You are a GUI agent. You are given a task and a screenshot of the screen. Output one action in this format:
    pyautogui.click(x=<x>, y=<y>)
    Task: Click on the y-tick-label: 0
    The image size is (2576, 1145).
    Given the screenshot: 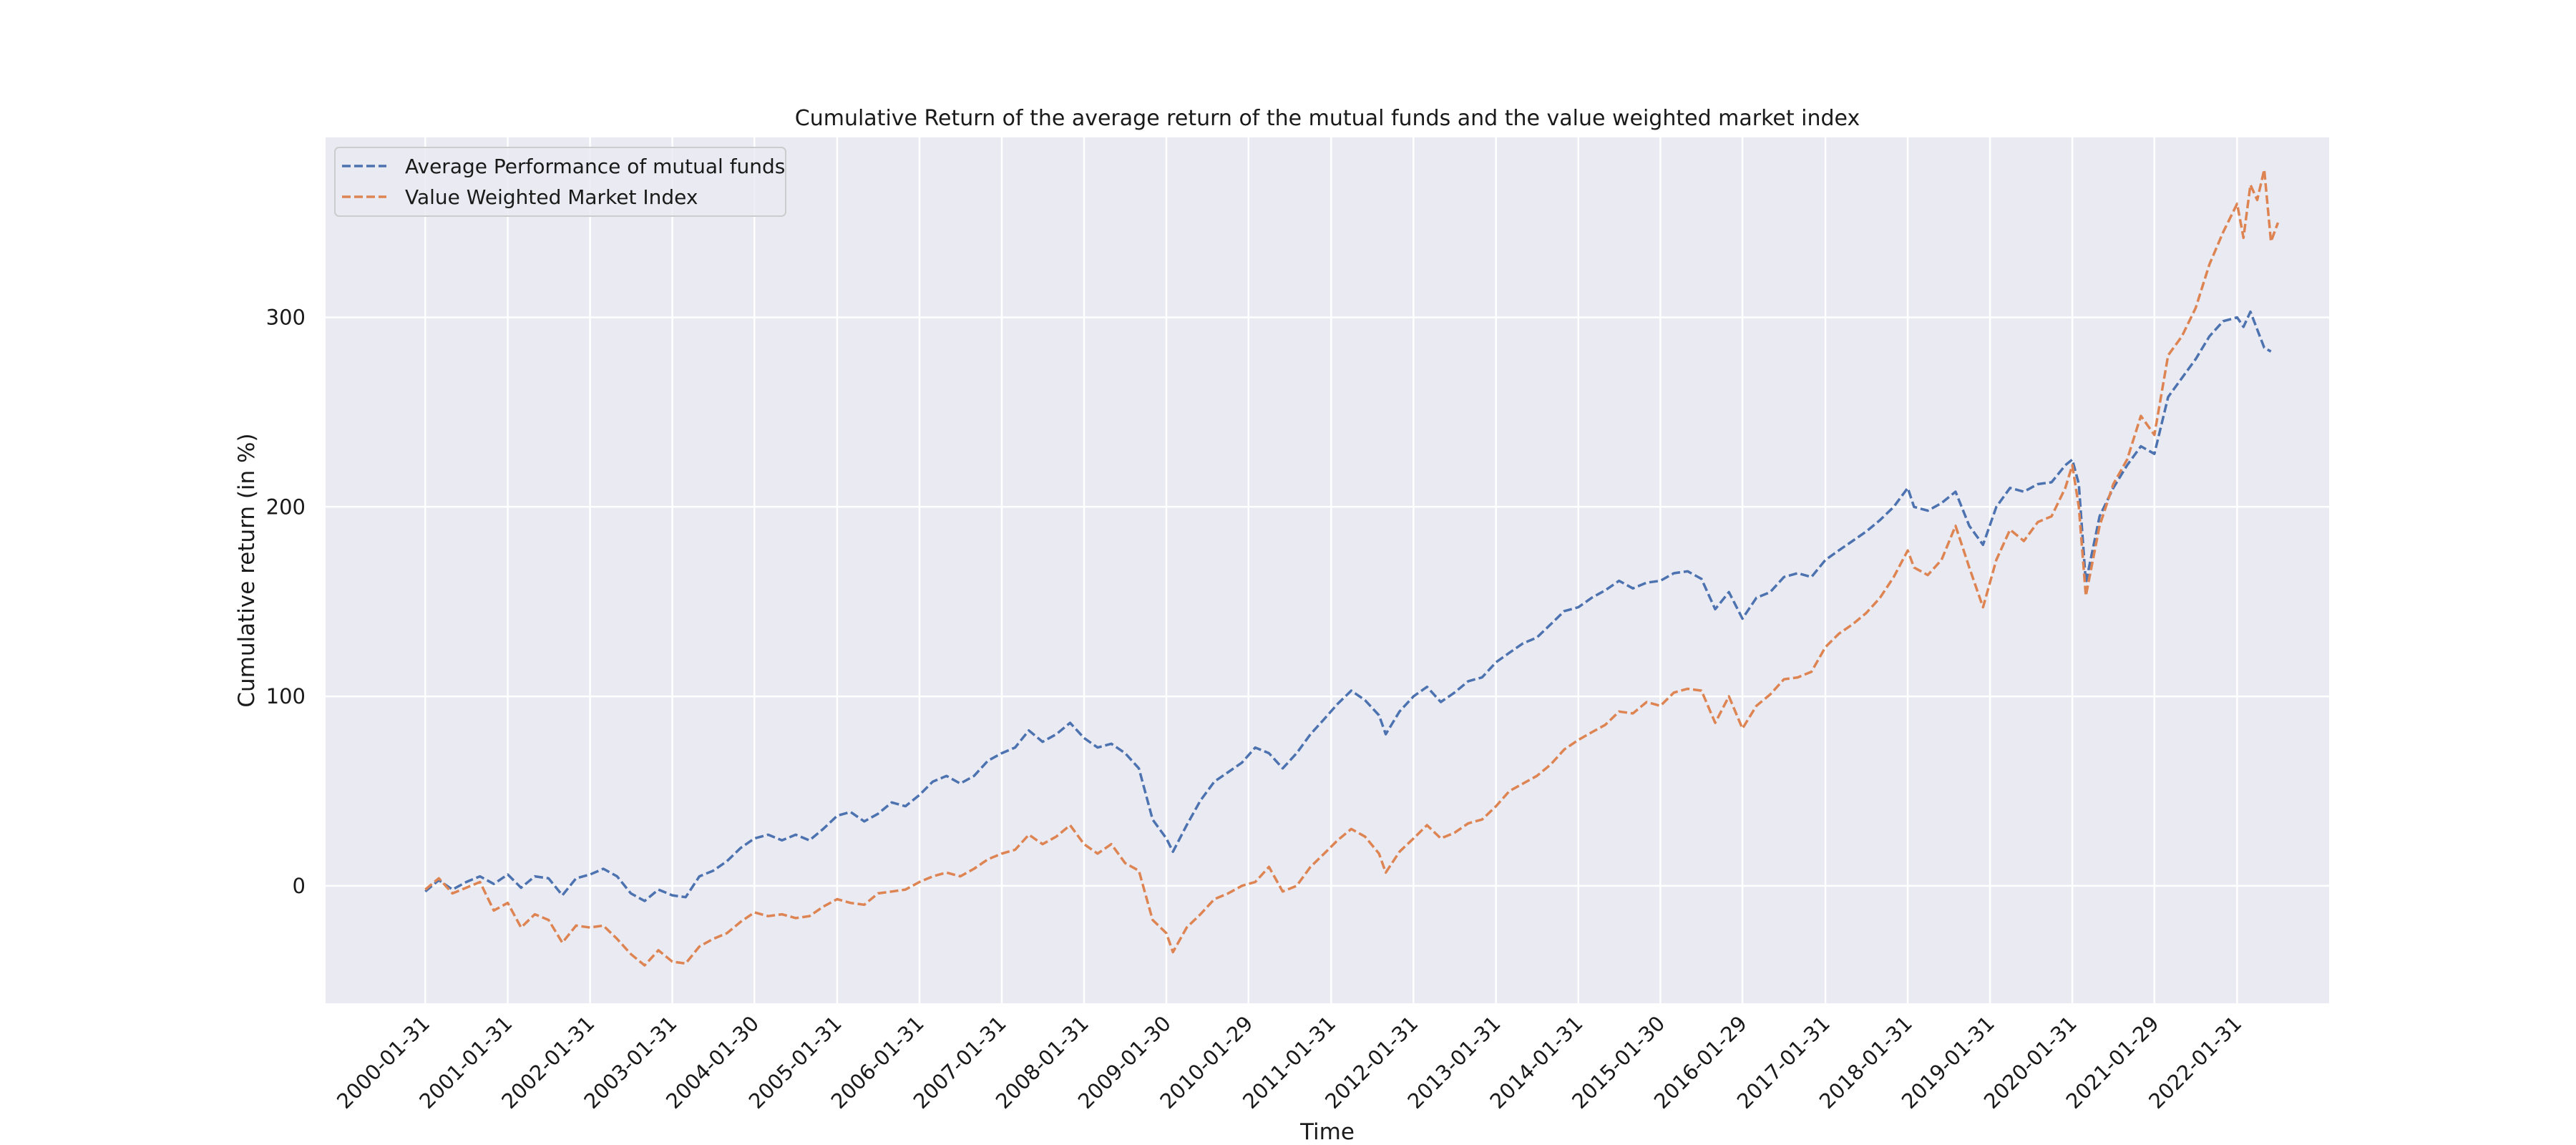 What is the action you would take?
    pyautogui.click(x=299, y=886)
    